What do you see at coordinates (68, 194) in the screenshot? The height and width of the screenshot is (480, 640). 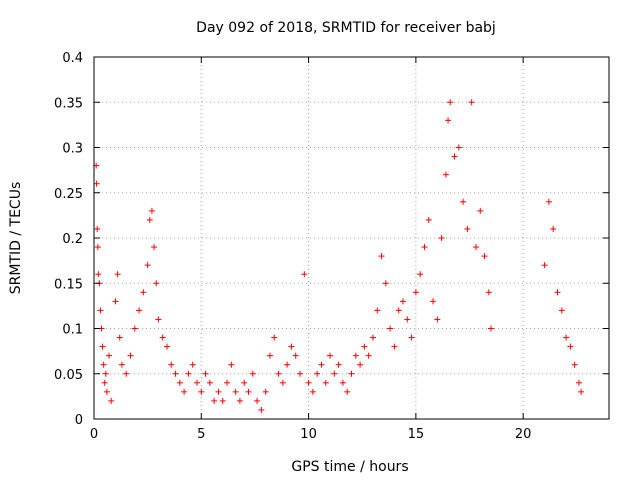 I see `y-tick-label: 0.25` at bounding box center [68, 194].